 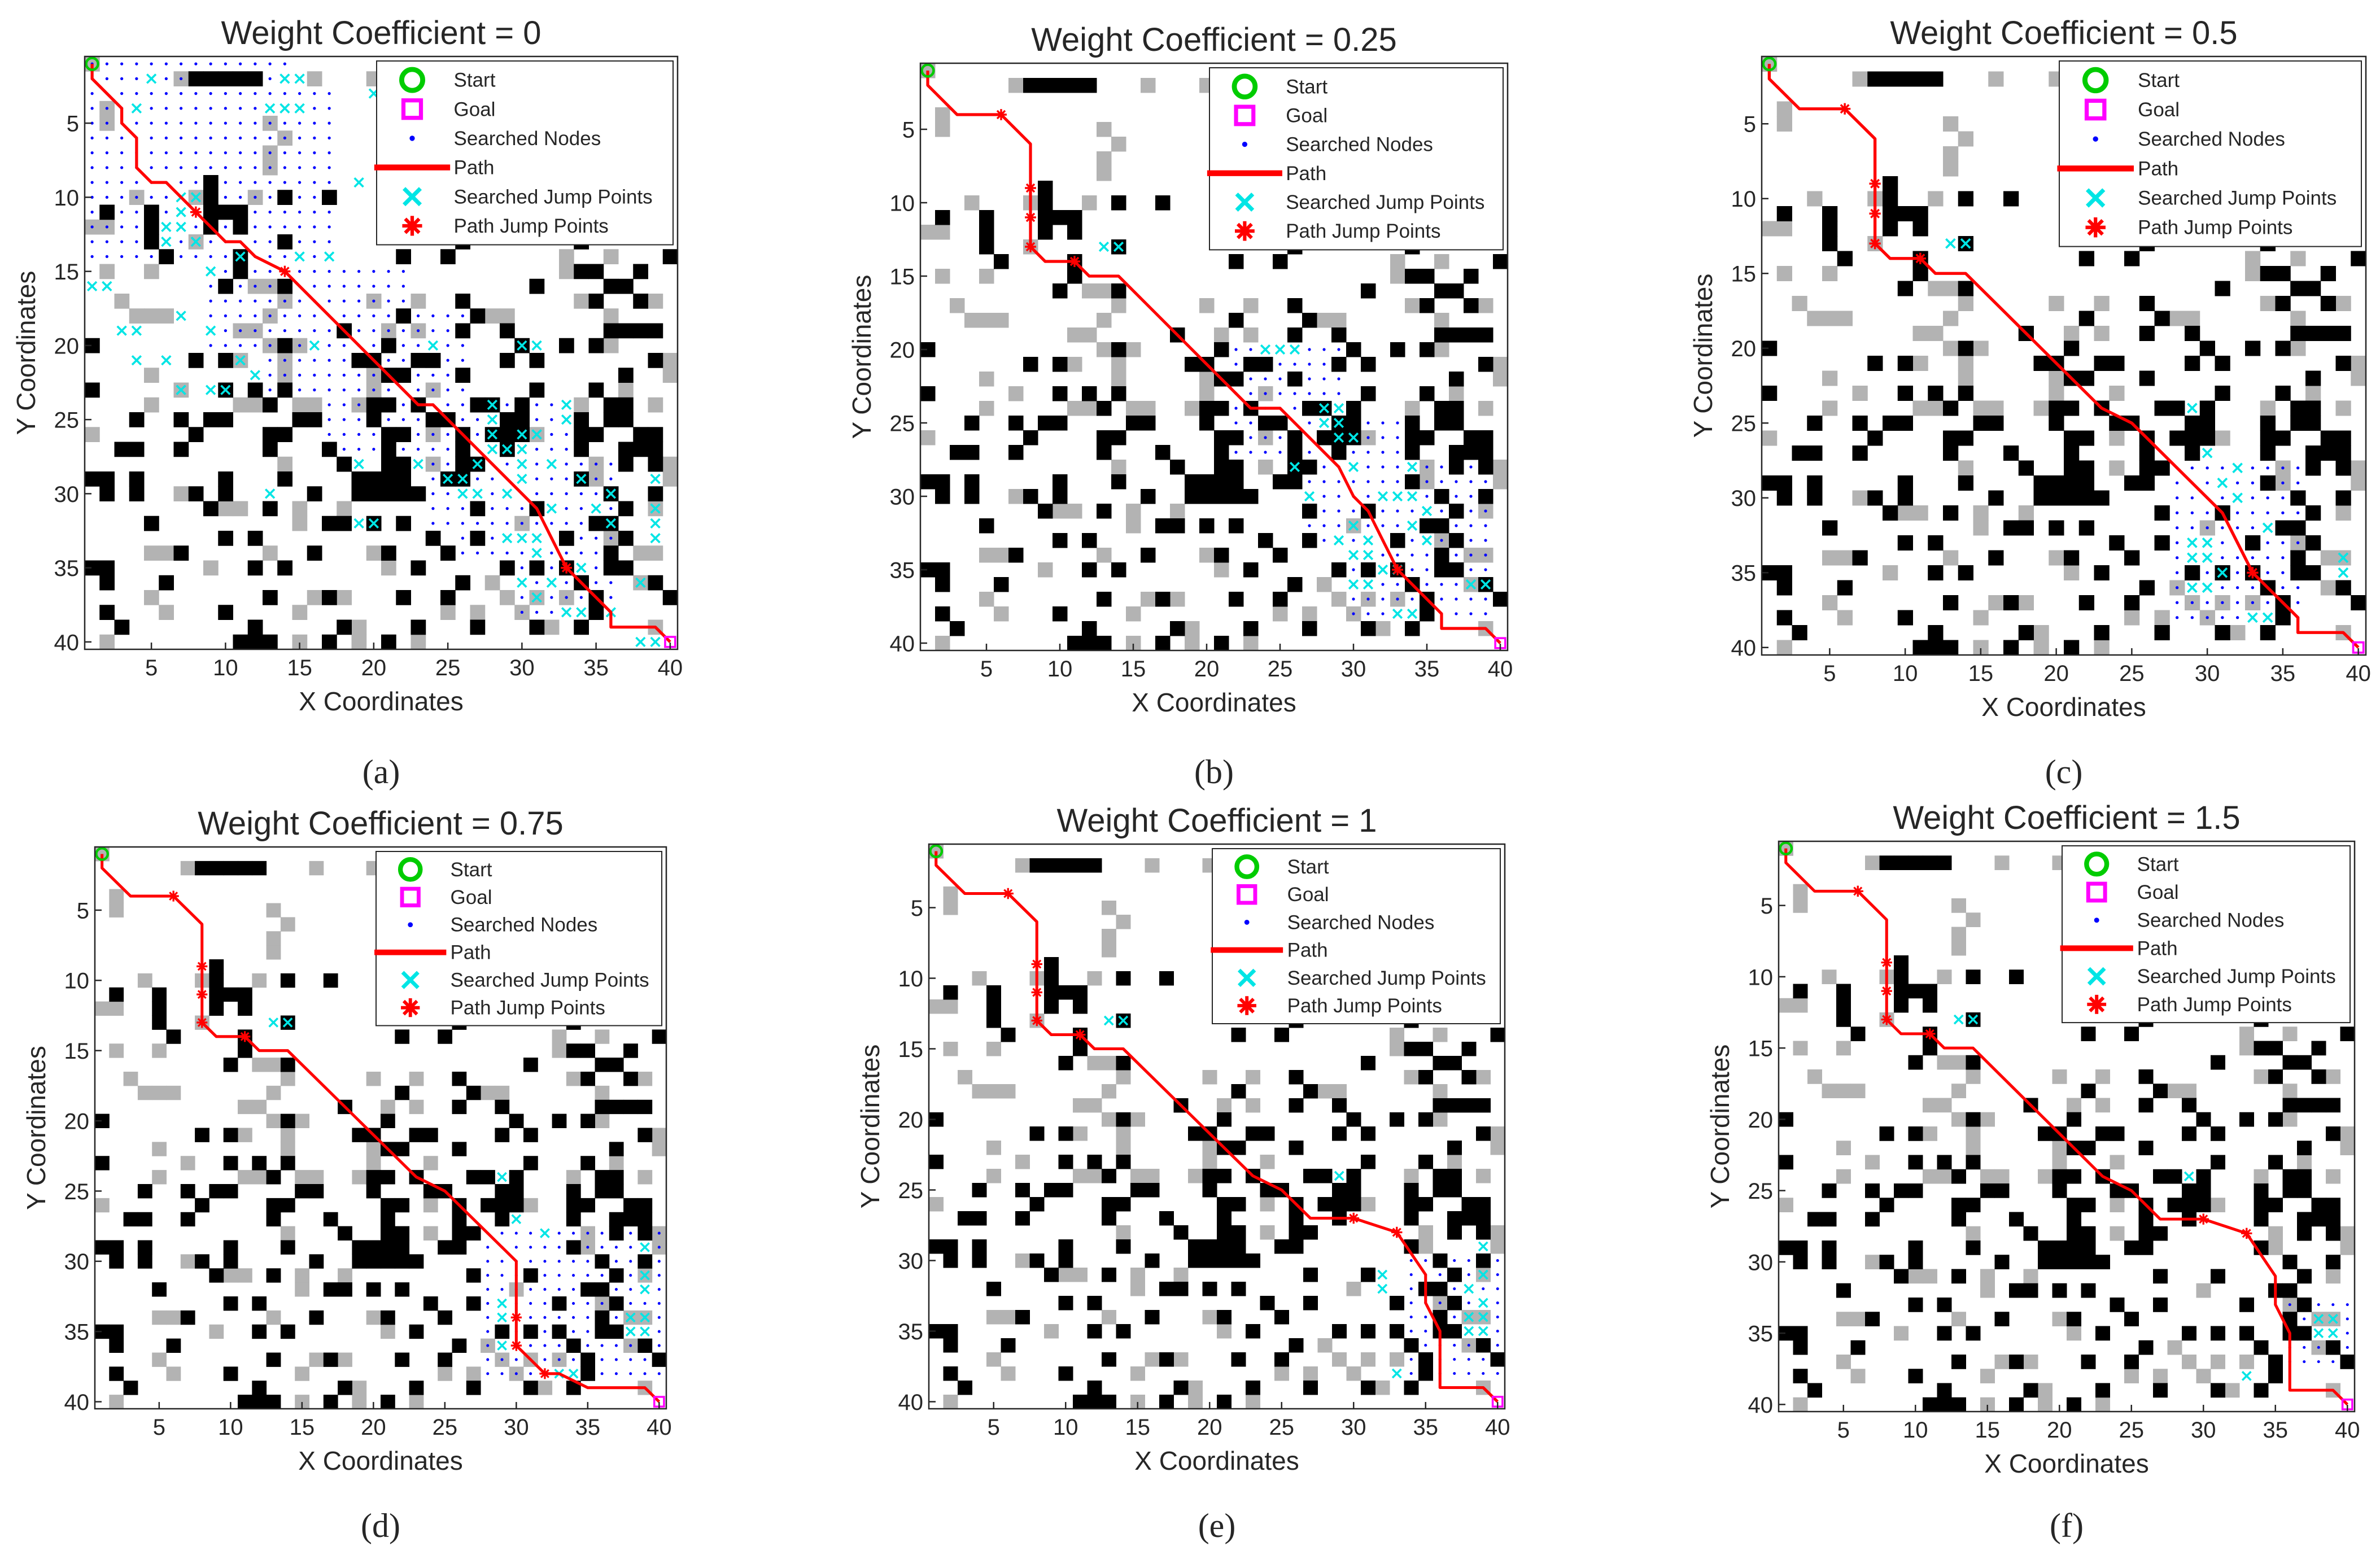 I want to click on x-tick-label: 35, so click(x=596, y=668).